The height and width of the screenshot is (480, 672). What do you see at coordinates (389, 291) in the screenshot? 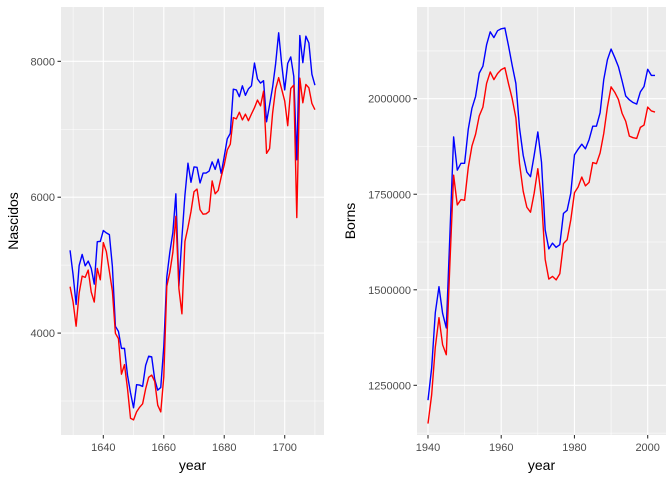
I see `panel-right-y-tick-label: 1500000` at bounding box center [389, 291].